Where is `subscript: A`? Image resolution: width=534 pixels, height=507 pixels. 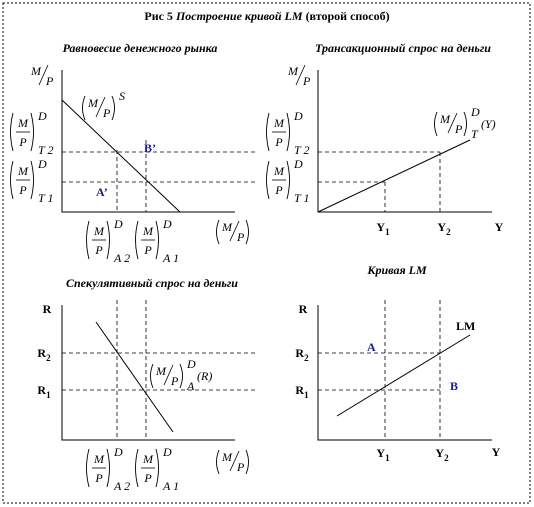
subscript: A is located at coordinates (190, 386).